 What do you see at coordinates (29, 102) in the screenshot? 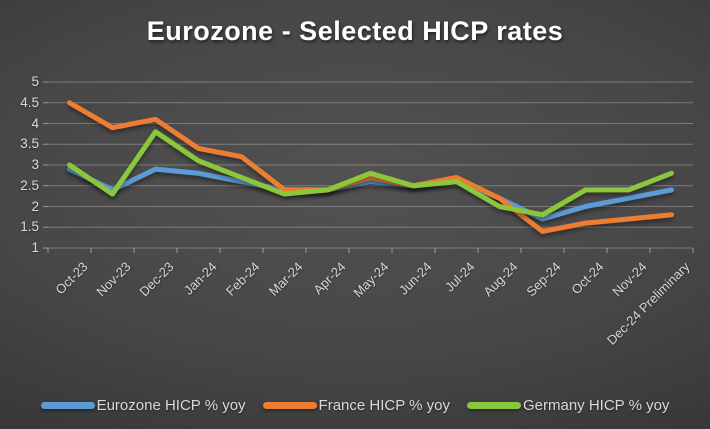
I see `y-tick-label: 4.5` at bounding box center [29, 102].